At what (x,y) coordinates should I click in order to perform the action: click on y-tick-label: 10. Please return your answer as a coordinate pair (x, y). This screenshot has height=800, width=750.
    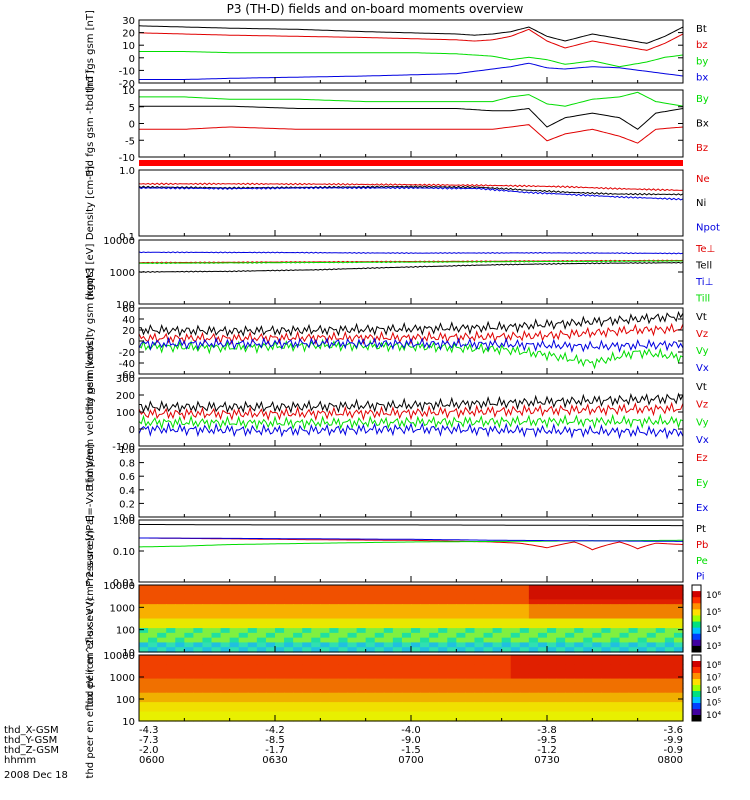
    Looking at the image, I should click on (128, 722).